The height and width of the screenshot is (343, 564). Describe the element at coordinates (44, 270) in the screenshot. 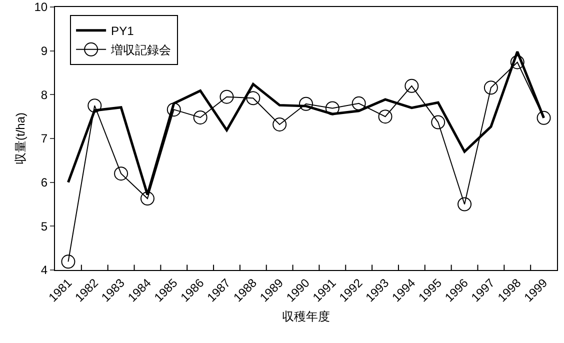

I see `y-tick-label: 4` at that location.